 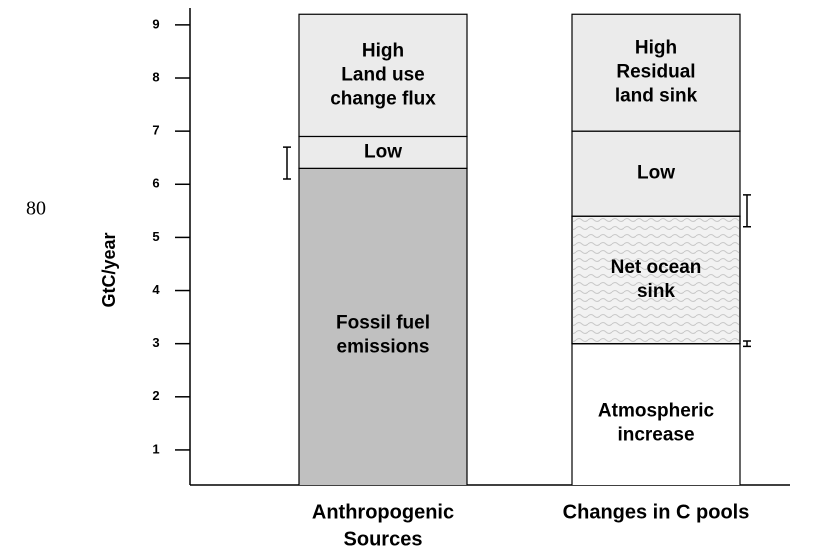 What do you see at coordinates (656, 291) in the screenshot?
I see `segment-label: sink` at bounding box center [656, 291].